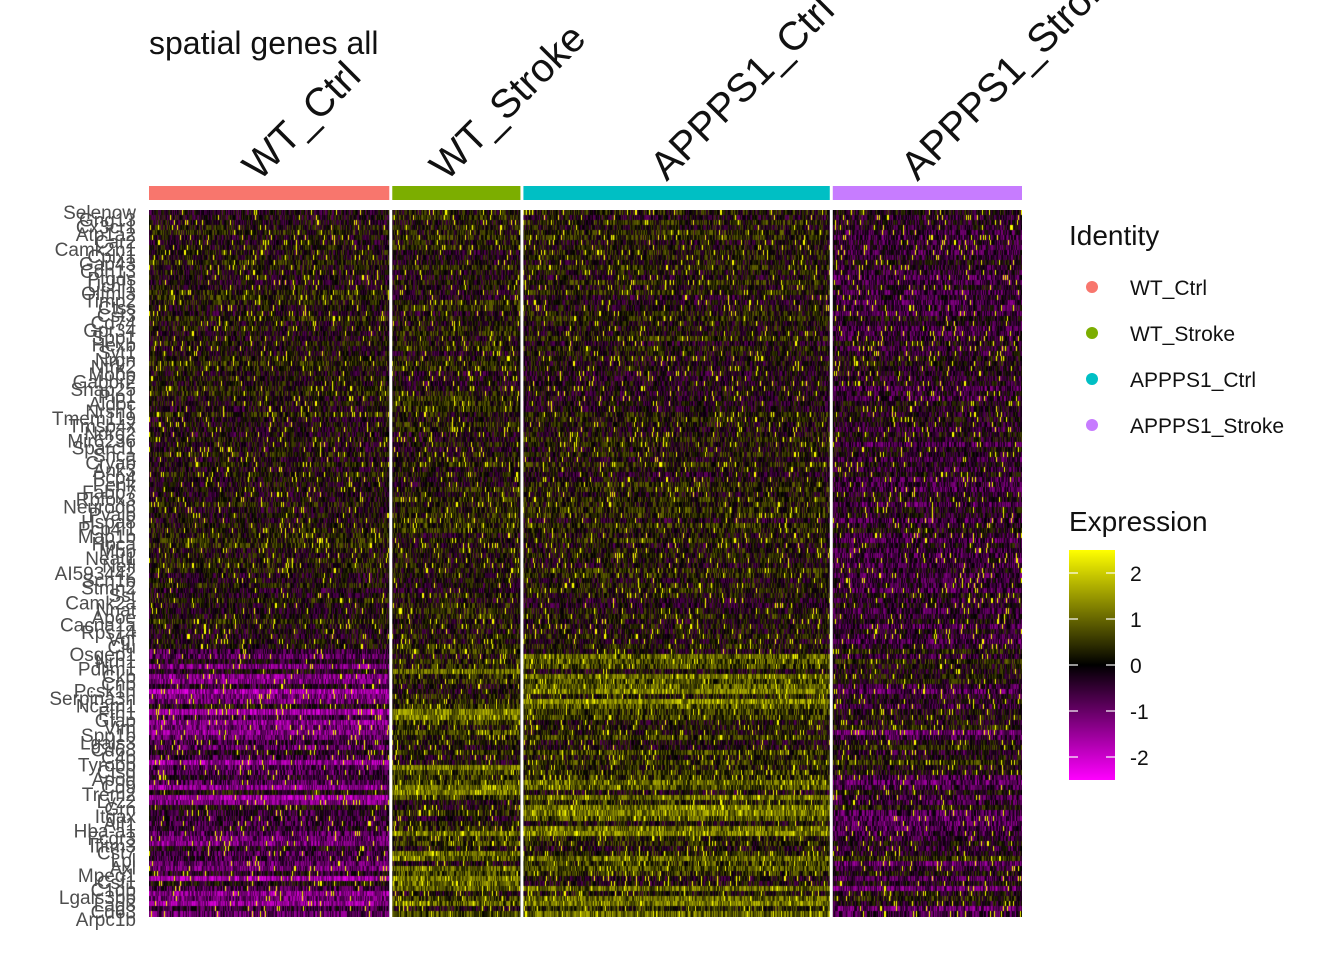 This screenshot has width=1344, height=960. What do you see at coordinates (115, 242) in the screenshot?
I see `gene-label: Car2` at bounding box center [115, 242].